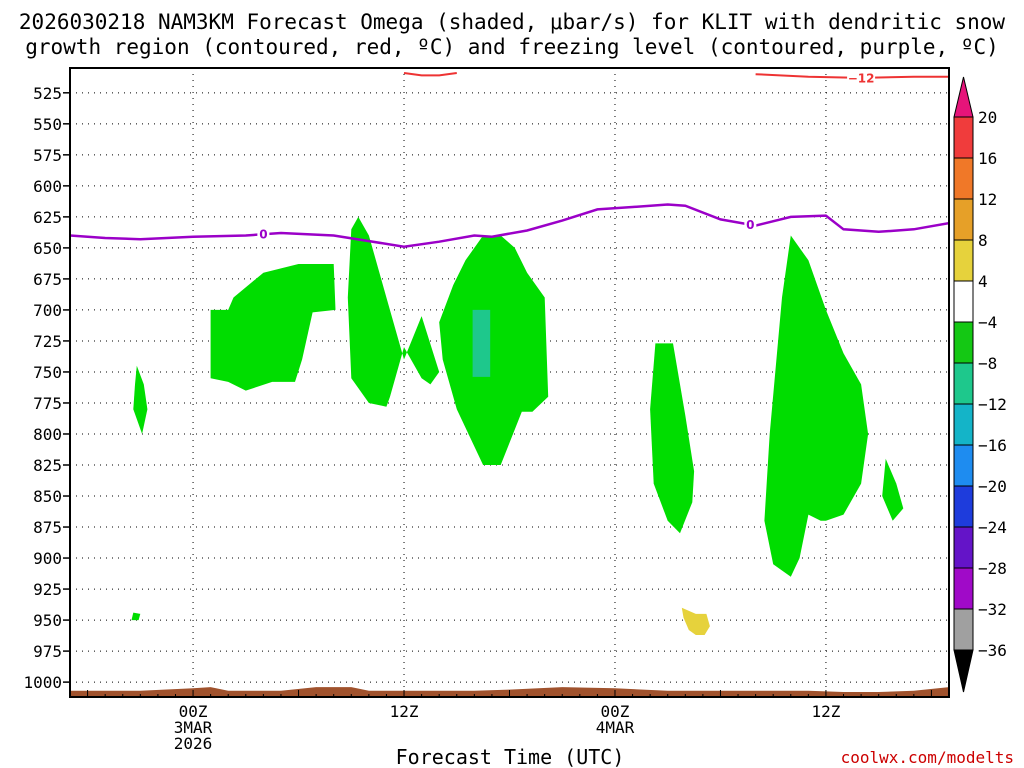 Image resolution: width=1024 pixels, height=768 pixels. What do you see at coordinates (510, 756) in the screenshot?
I see `x-axis-label: Forecast Time (UTC)` at bounding box center [510, 756].